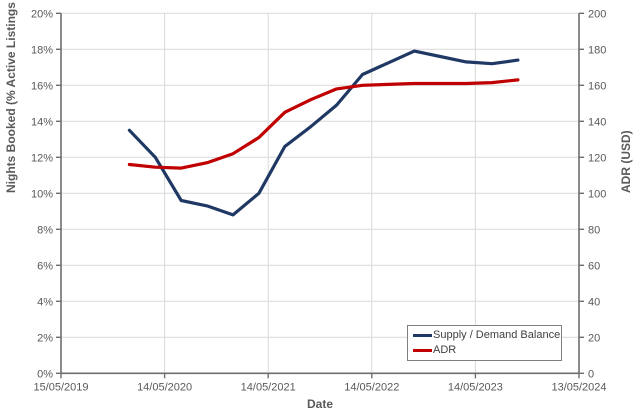 The height and width of the screenshot is (418, 640). What do you see at coordinates (497, 335) in the screenshot?
I see `legend-label-supply-demand: Supply / Demand Balance` at bounding box center [497, 335].